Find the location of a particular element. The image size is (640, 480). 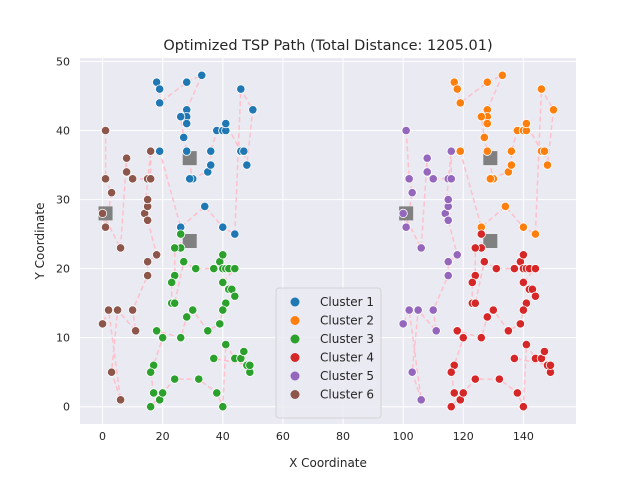

legend-label: Cluster 5 is located at coordinates (347, 376).